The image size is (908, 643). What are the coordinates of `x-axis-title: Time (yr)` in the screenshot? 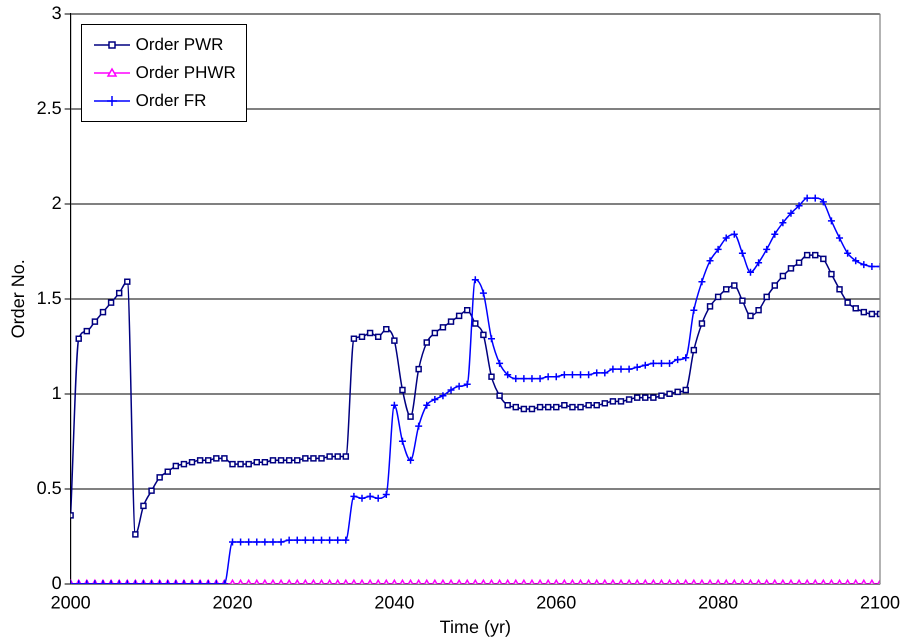 It's located at (475, 627).